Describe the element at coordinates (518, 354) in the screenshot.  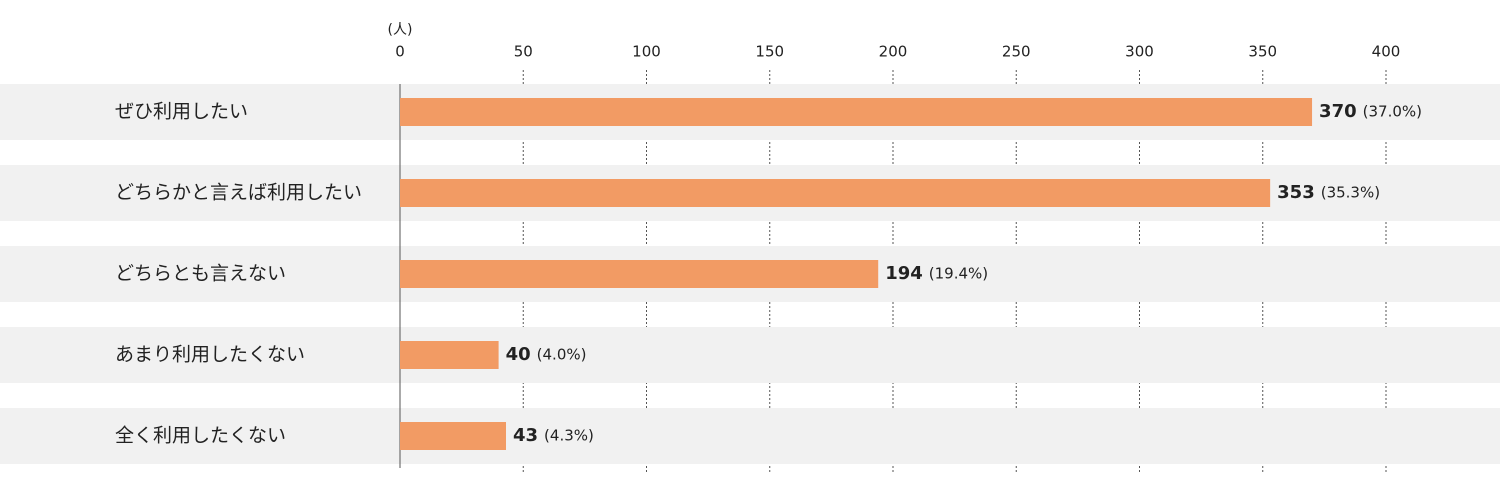
I see `value-label: 40` at that location.